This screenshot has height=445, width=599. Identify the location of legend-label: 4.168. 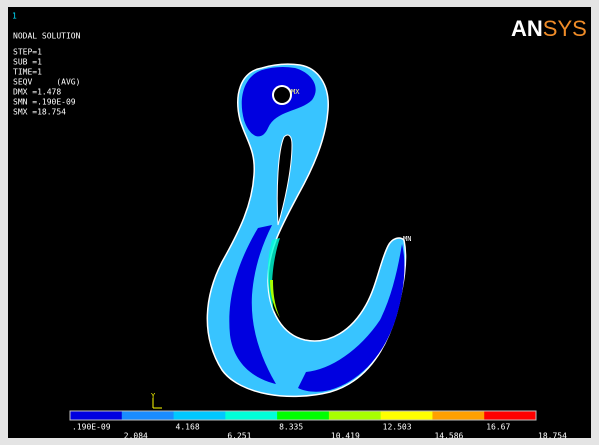
(188, 427).